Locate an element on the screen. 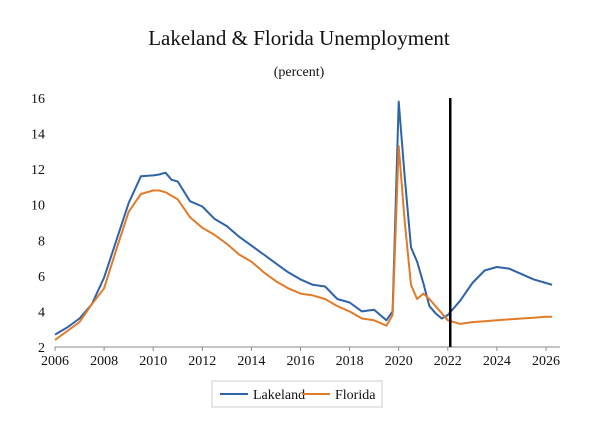 This screenshot has width=593, height=434. x-tick-label: 2010 is located at coordinates (153, 361).